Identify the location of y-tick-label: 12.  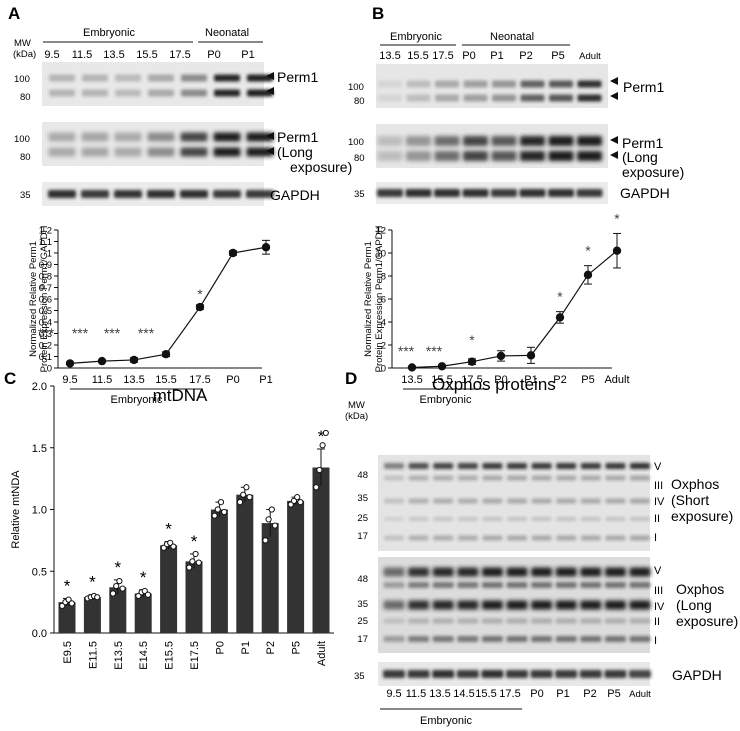
(380, 231).